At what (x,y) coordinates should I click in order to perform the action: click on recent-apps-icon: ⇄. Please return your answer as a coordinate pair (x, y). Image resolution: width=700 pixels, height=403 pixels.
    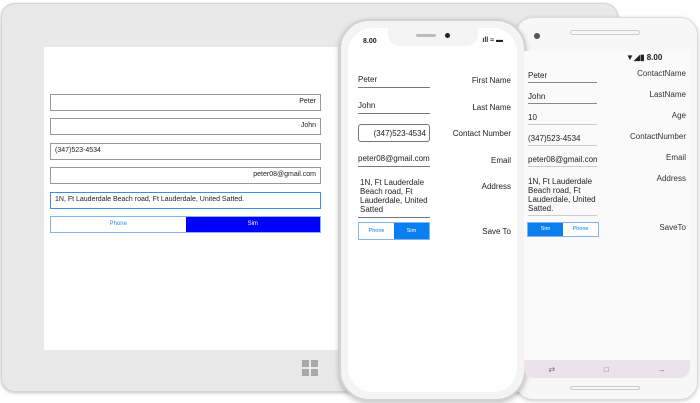
    Looking at the image, I should click on (552, 369).